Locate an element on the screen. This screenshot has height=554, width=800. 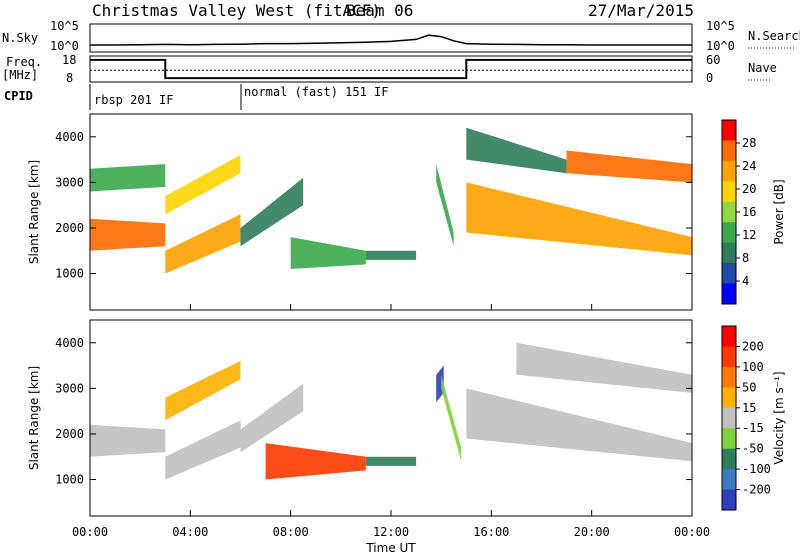
colorbar-tick-label-4: 20 is located at coordinates (749, 189).